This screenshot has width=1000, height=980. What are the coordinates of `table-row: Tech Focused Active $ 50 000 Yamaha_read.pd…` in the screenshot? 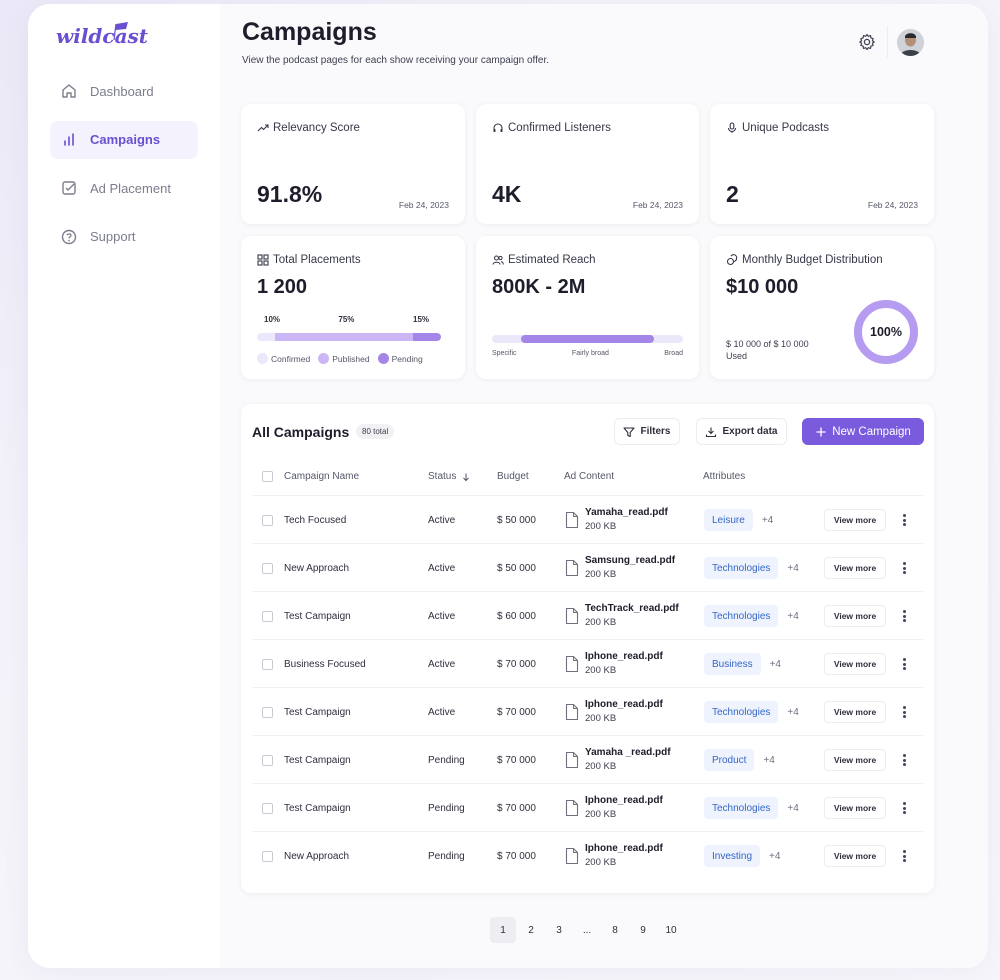 It's located at (587, 519).